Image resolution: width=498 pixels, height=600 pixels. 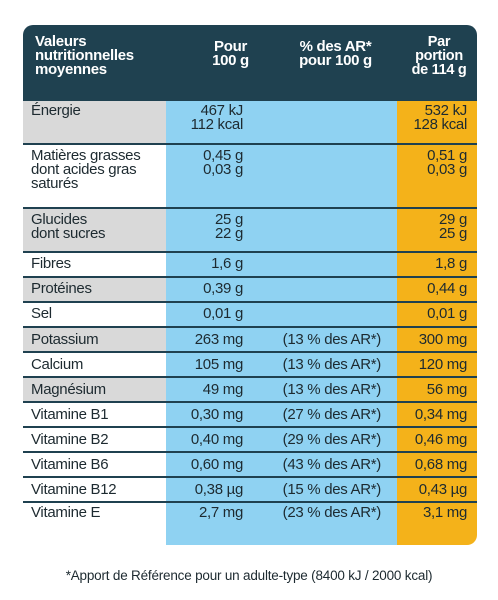 I want to click on header-nutrient: Valeurs nutritionnelles moyennes, so click(x=84, y=55).